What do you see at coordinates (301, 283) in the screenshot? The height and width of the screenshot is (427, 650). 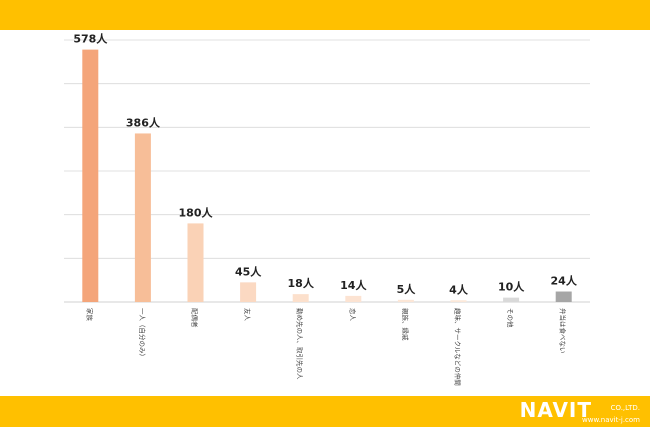 I see `value-label: 18人` at bounding box center [301, 283].